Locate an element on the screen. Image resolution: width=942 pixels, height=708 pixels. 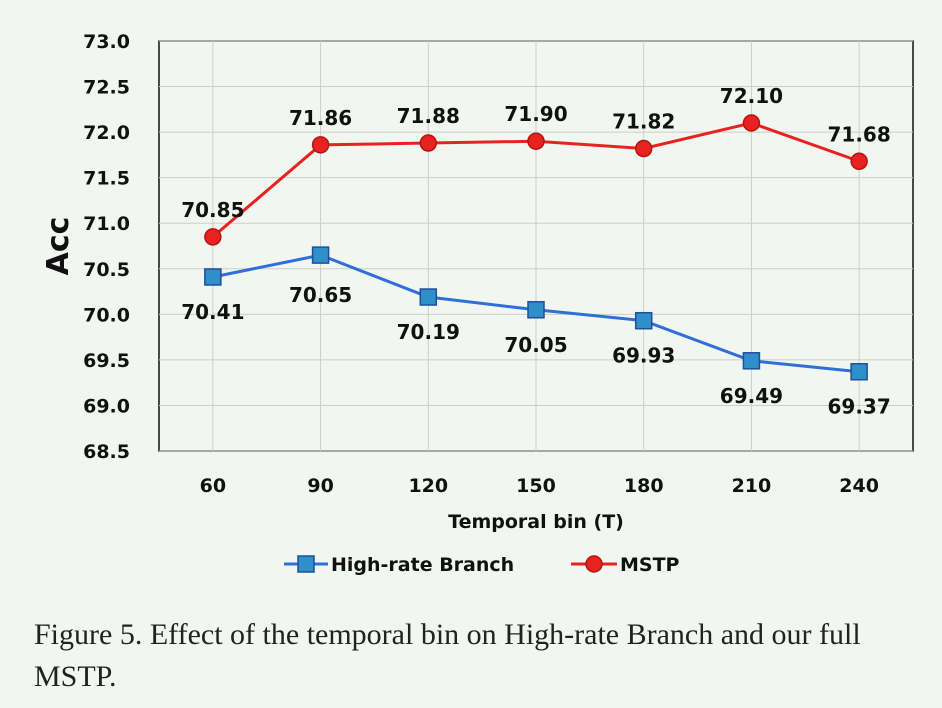
legend-label-high-rate-branch: High-rate Branch is located at coordinates (422, 565).